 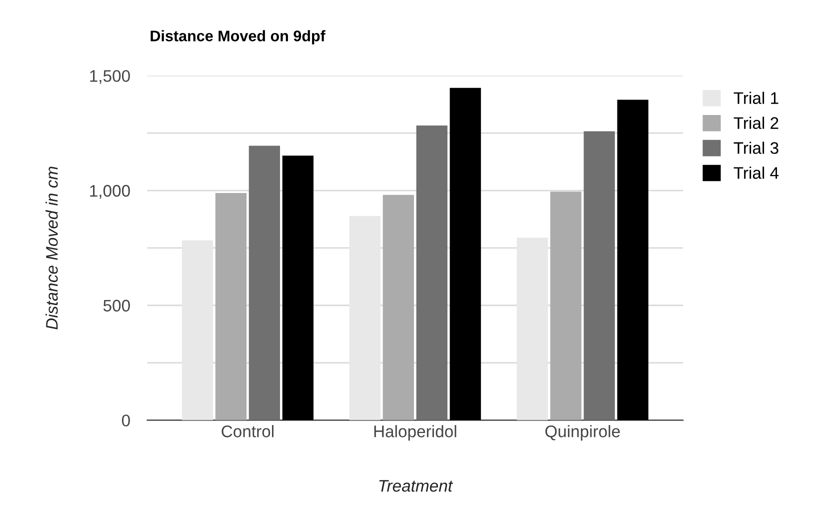 I want to click on x-tick-label: Control, so click(x=248, y=431).